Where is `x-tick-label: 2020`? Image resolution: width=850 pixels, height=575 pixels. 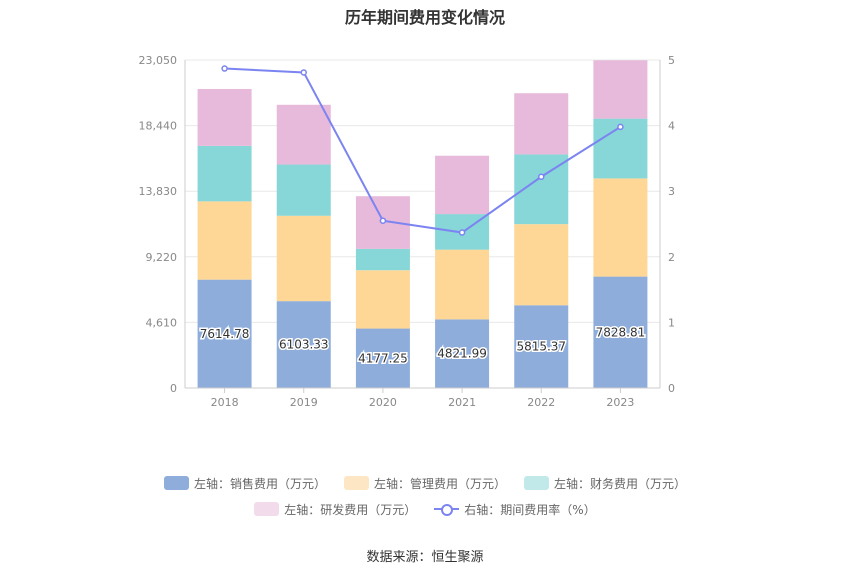
x-tick-label: 2020 is located at coordinates (383, 402).